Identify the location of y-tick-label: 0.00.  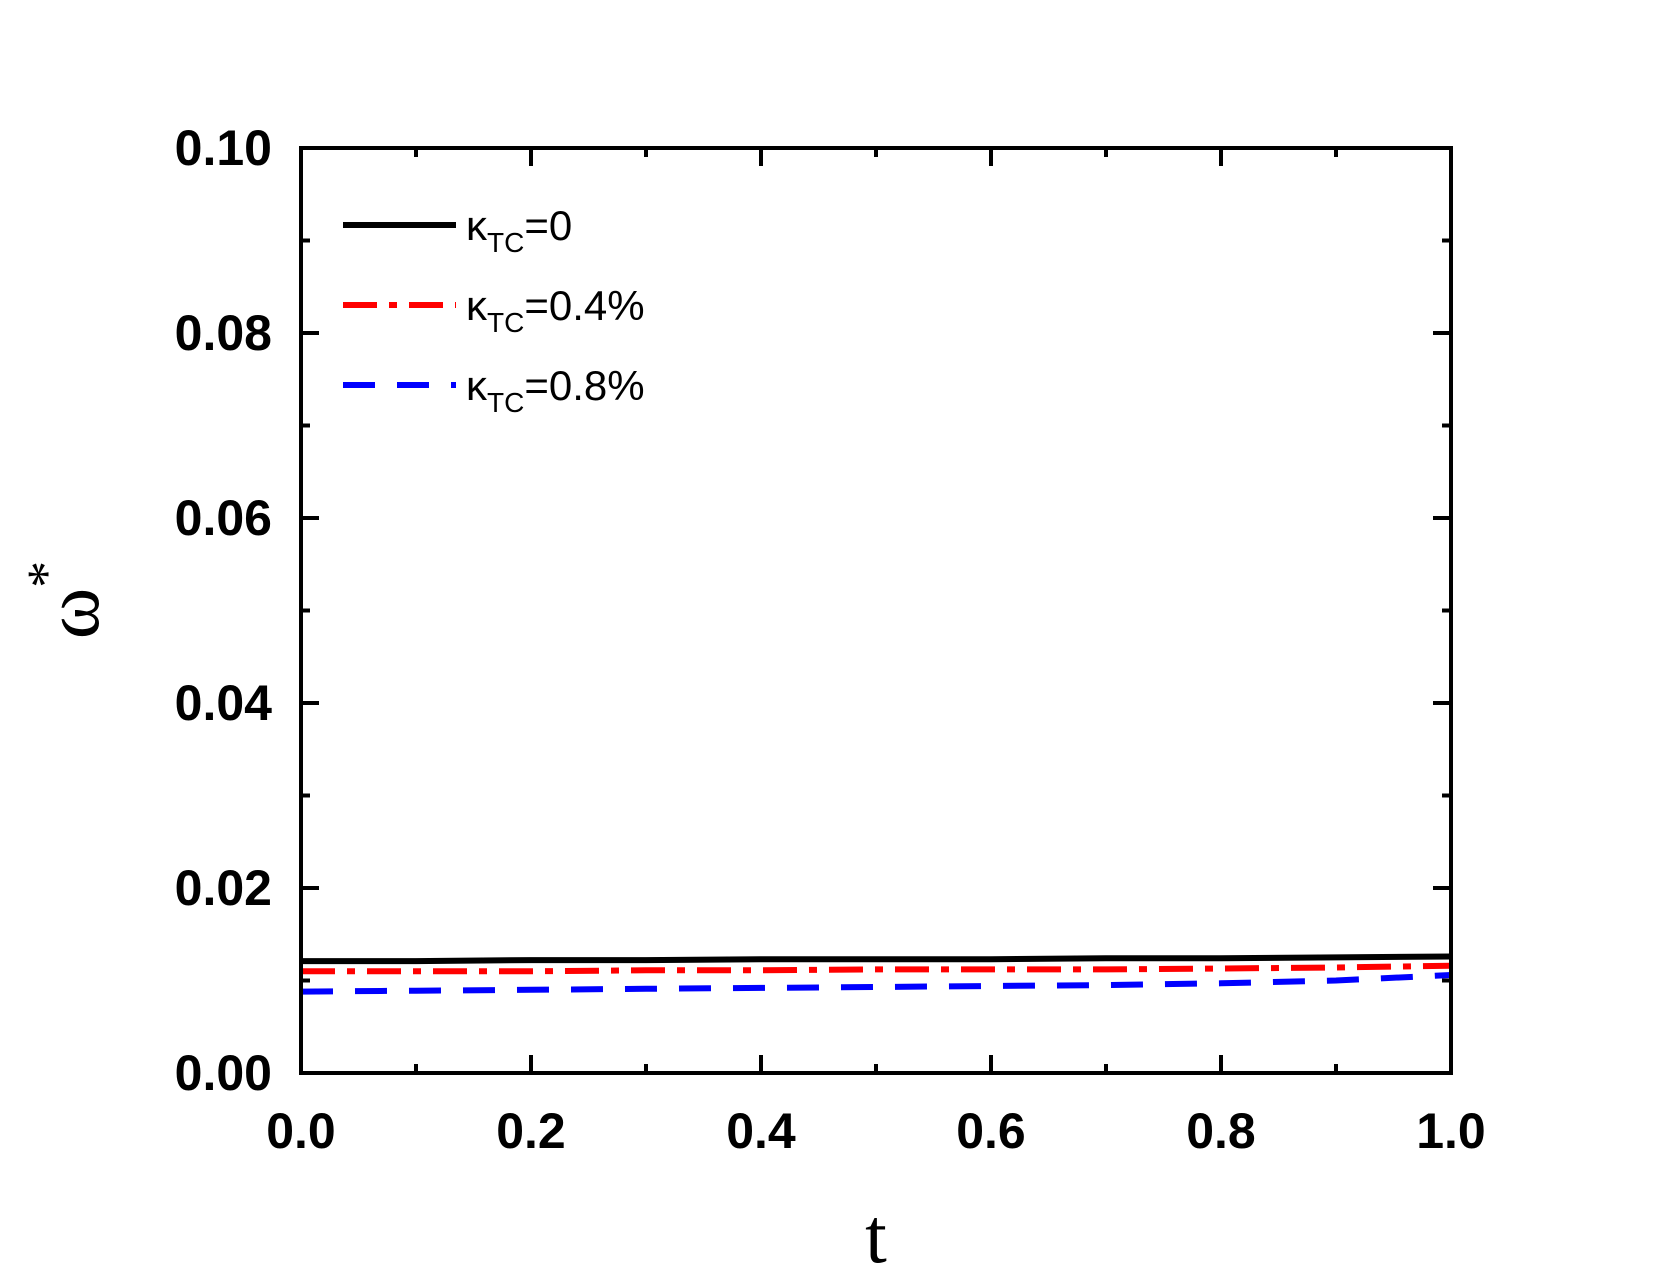
(223, 1073).